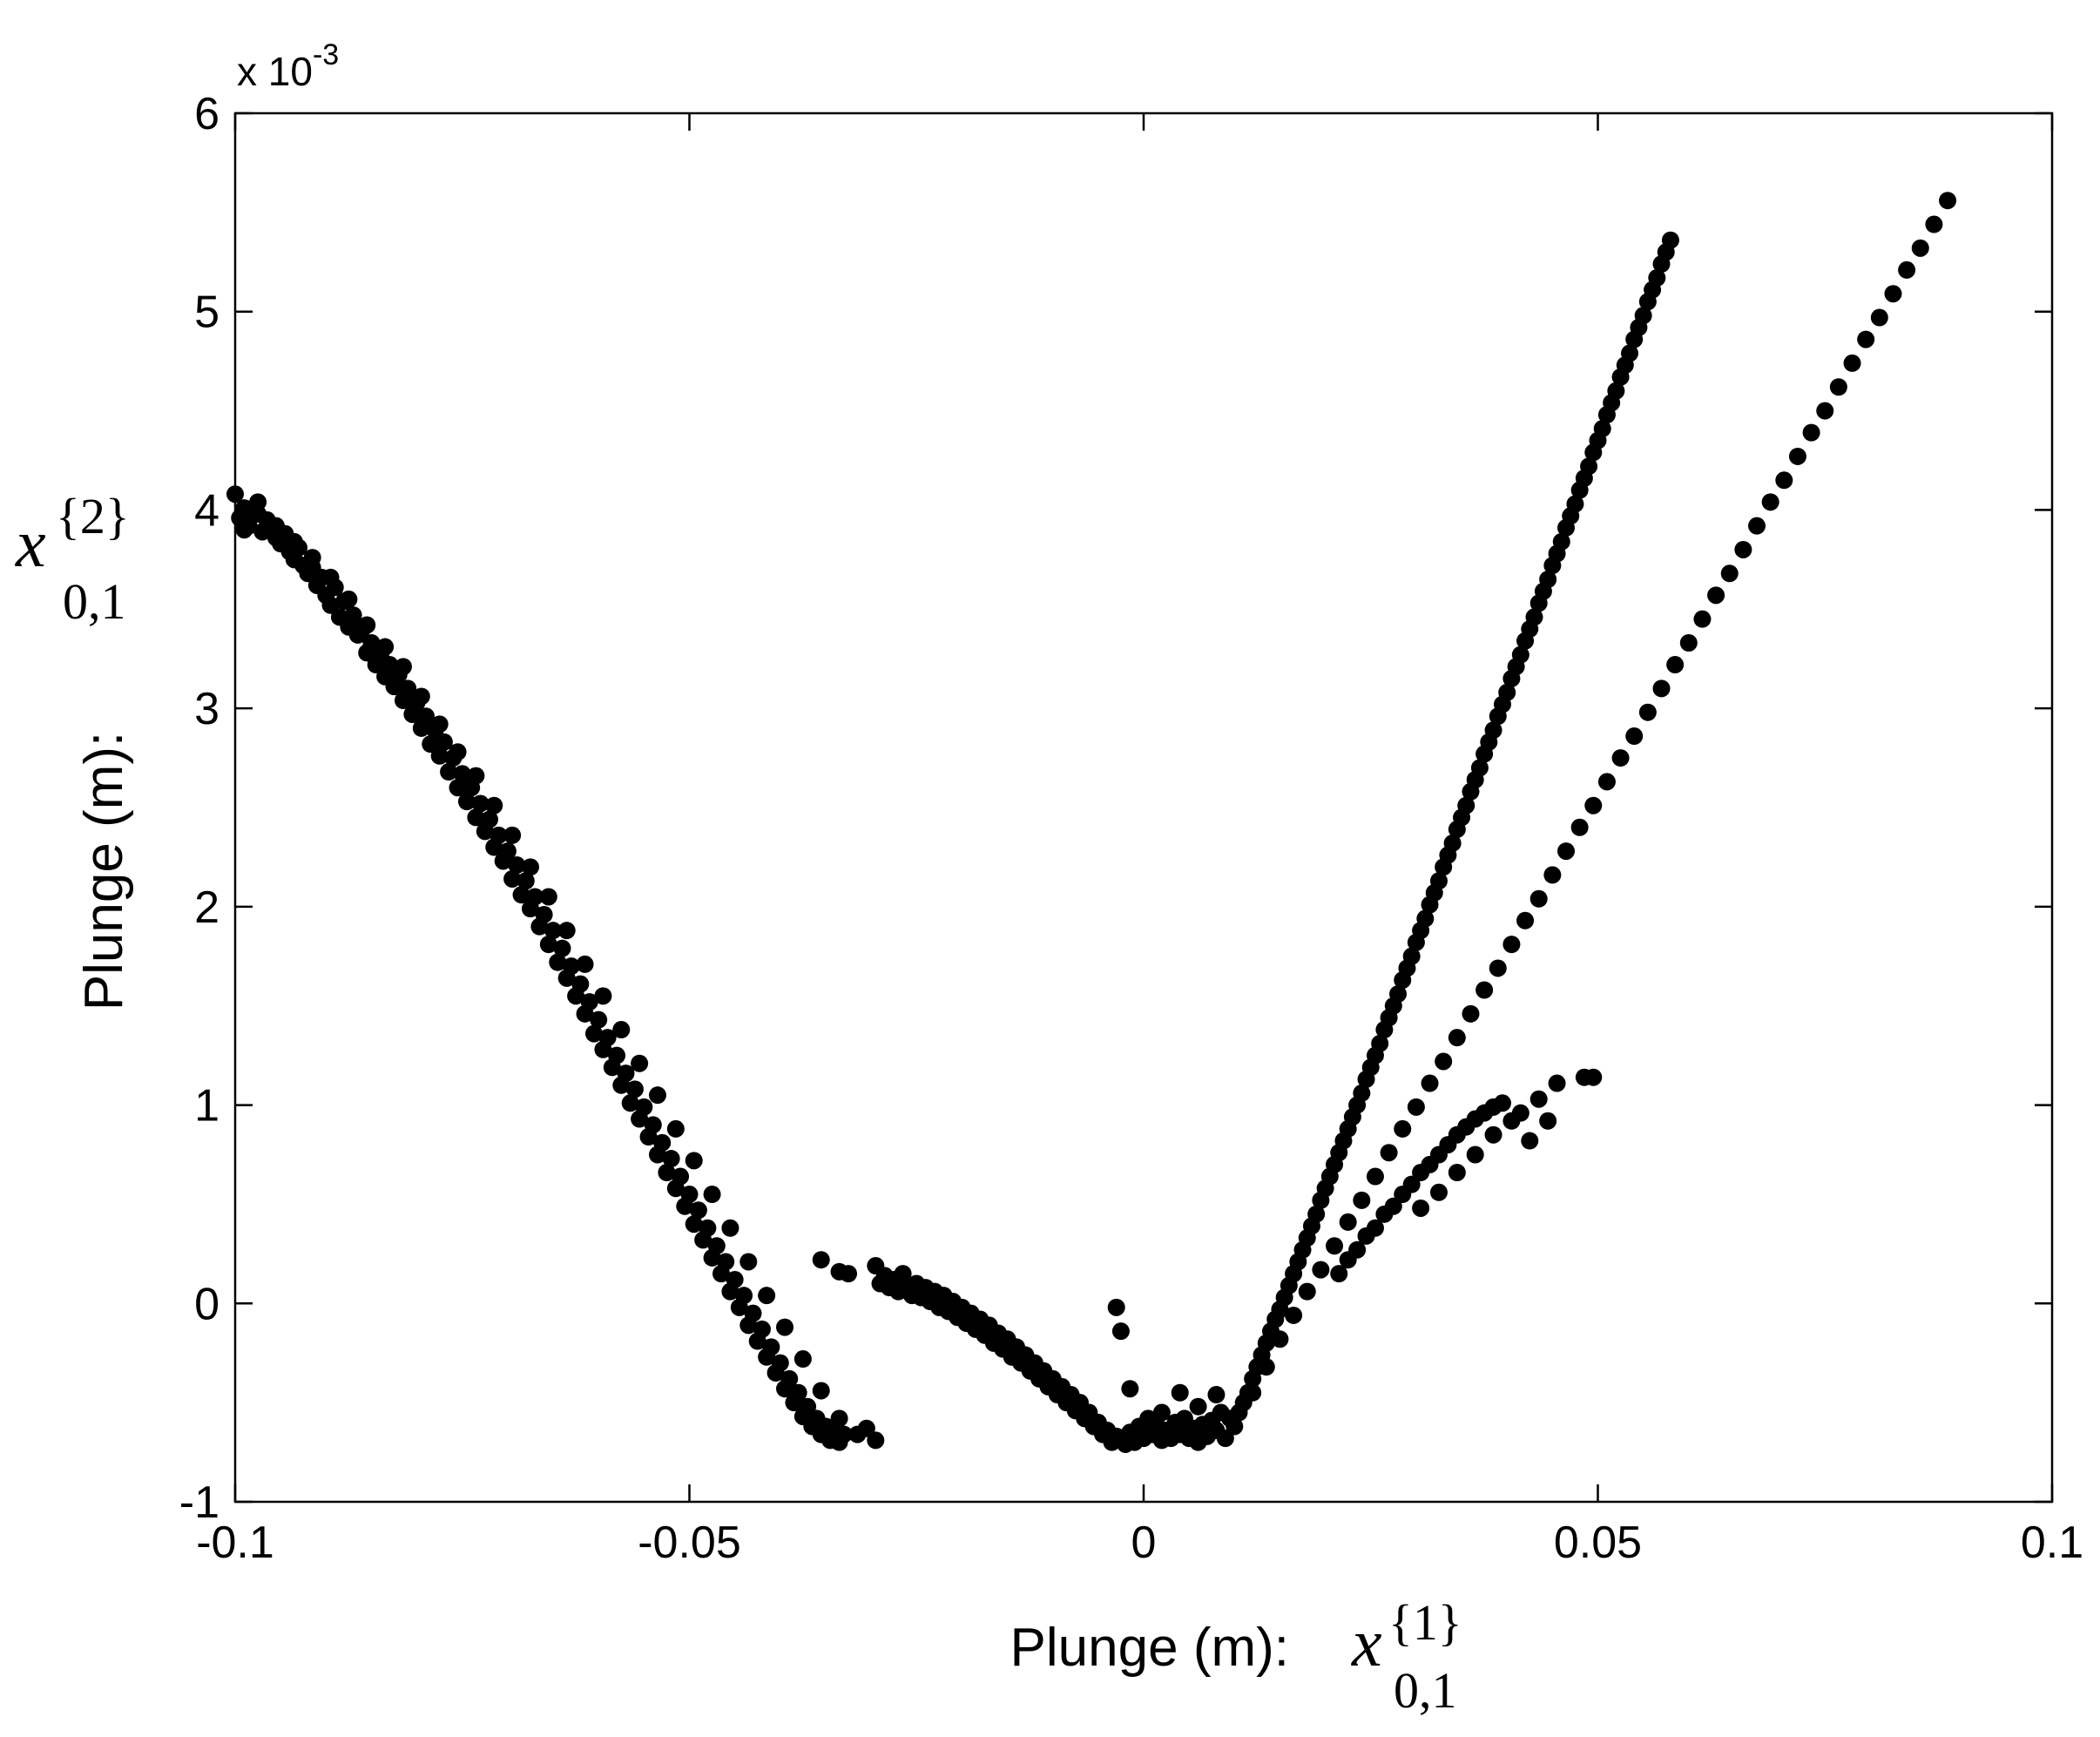 This screenshot has height=1737, width=2100. I want to click on x-tick-label: 0.05, so click(1598, 1542).